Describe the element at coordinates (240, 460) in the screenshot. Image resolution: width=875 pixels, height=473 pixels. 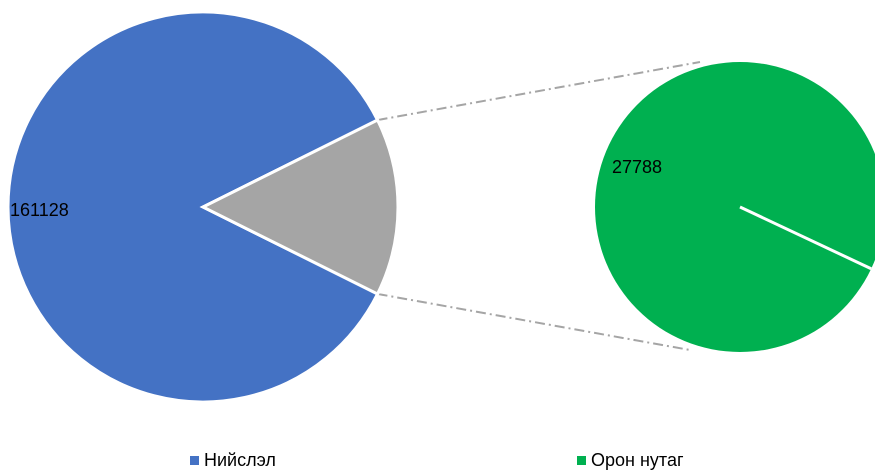
I see `legend-label: Нийслэл` at that location.